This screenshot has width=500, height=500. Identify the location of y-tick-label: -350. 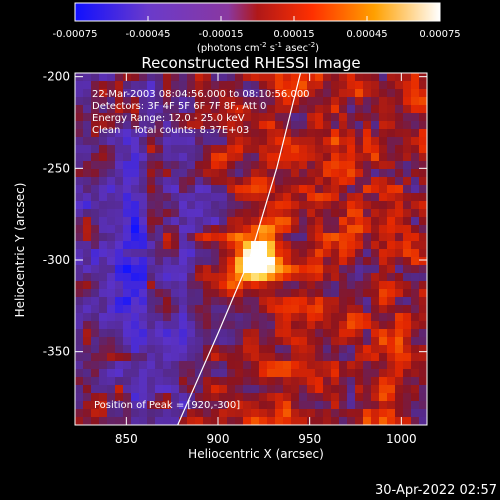
(56, 352).